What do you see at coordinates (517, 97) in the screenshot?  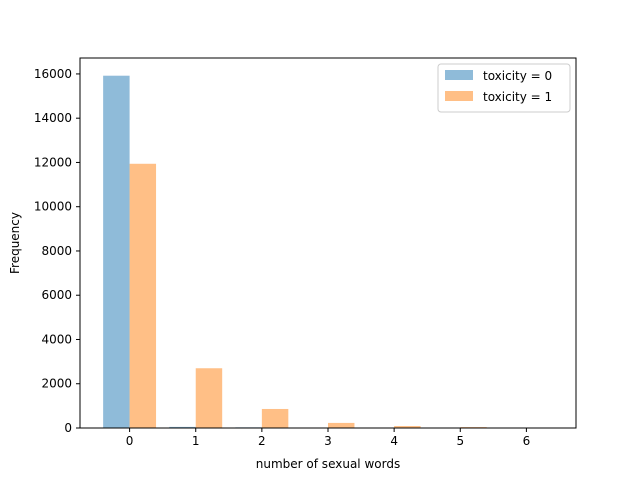 I see `legend-entry: toxicity = 1` at bounding box center [517, 97].